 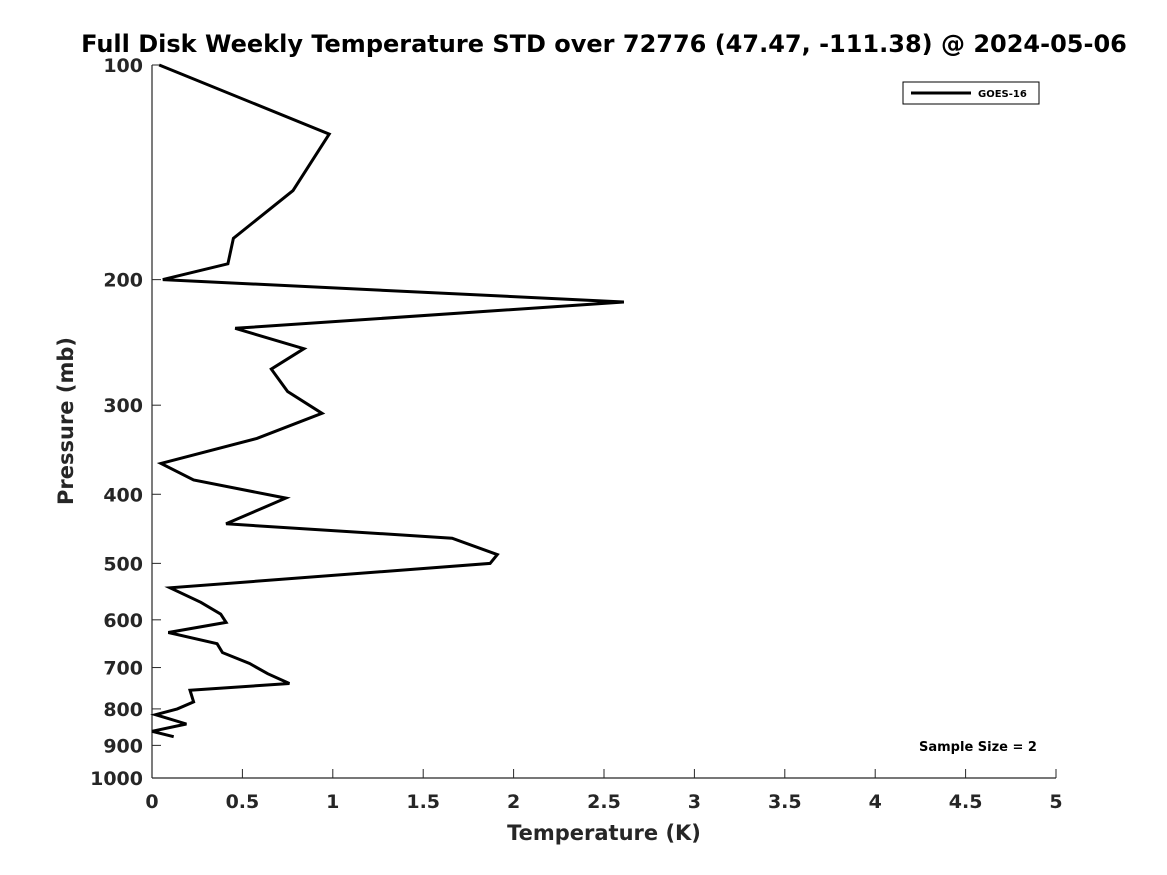 What do you see at coordinates (694, 802) in the screenshot?
I see `x-tick-label: 3` at bounding box center [694, 802].